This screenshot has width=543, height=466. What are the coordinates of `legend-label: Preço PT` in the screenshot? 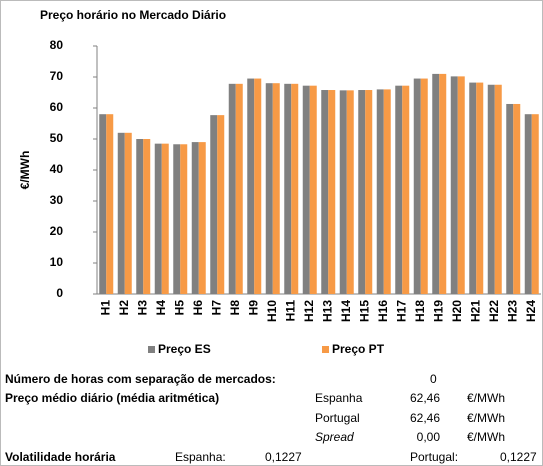 It's located at (358, 349).